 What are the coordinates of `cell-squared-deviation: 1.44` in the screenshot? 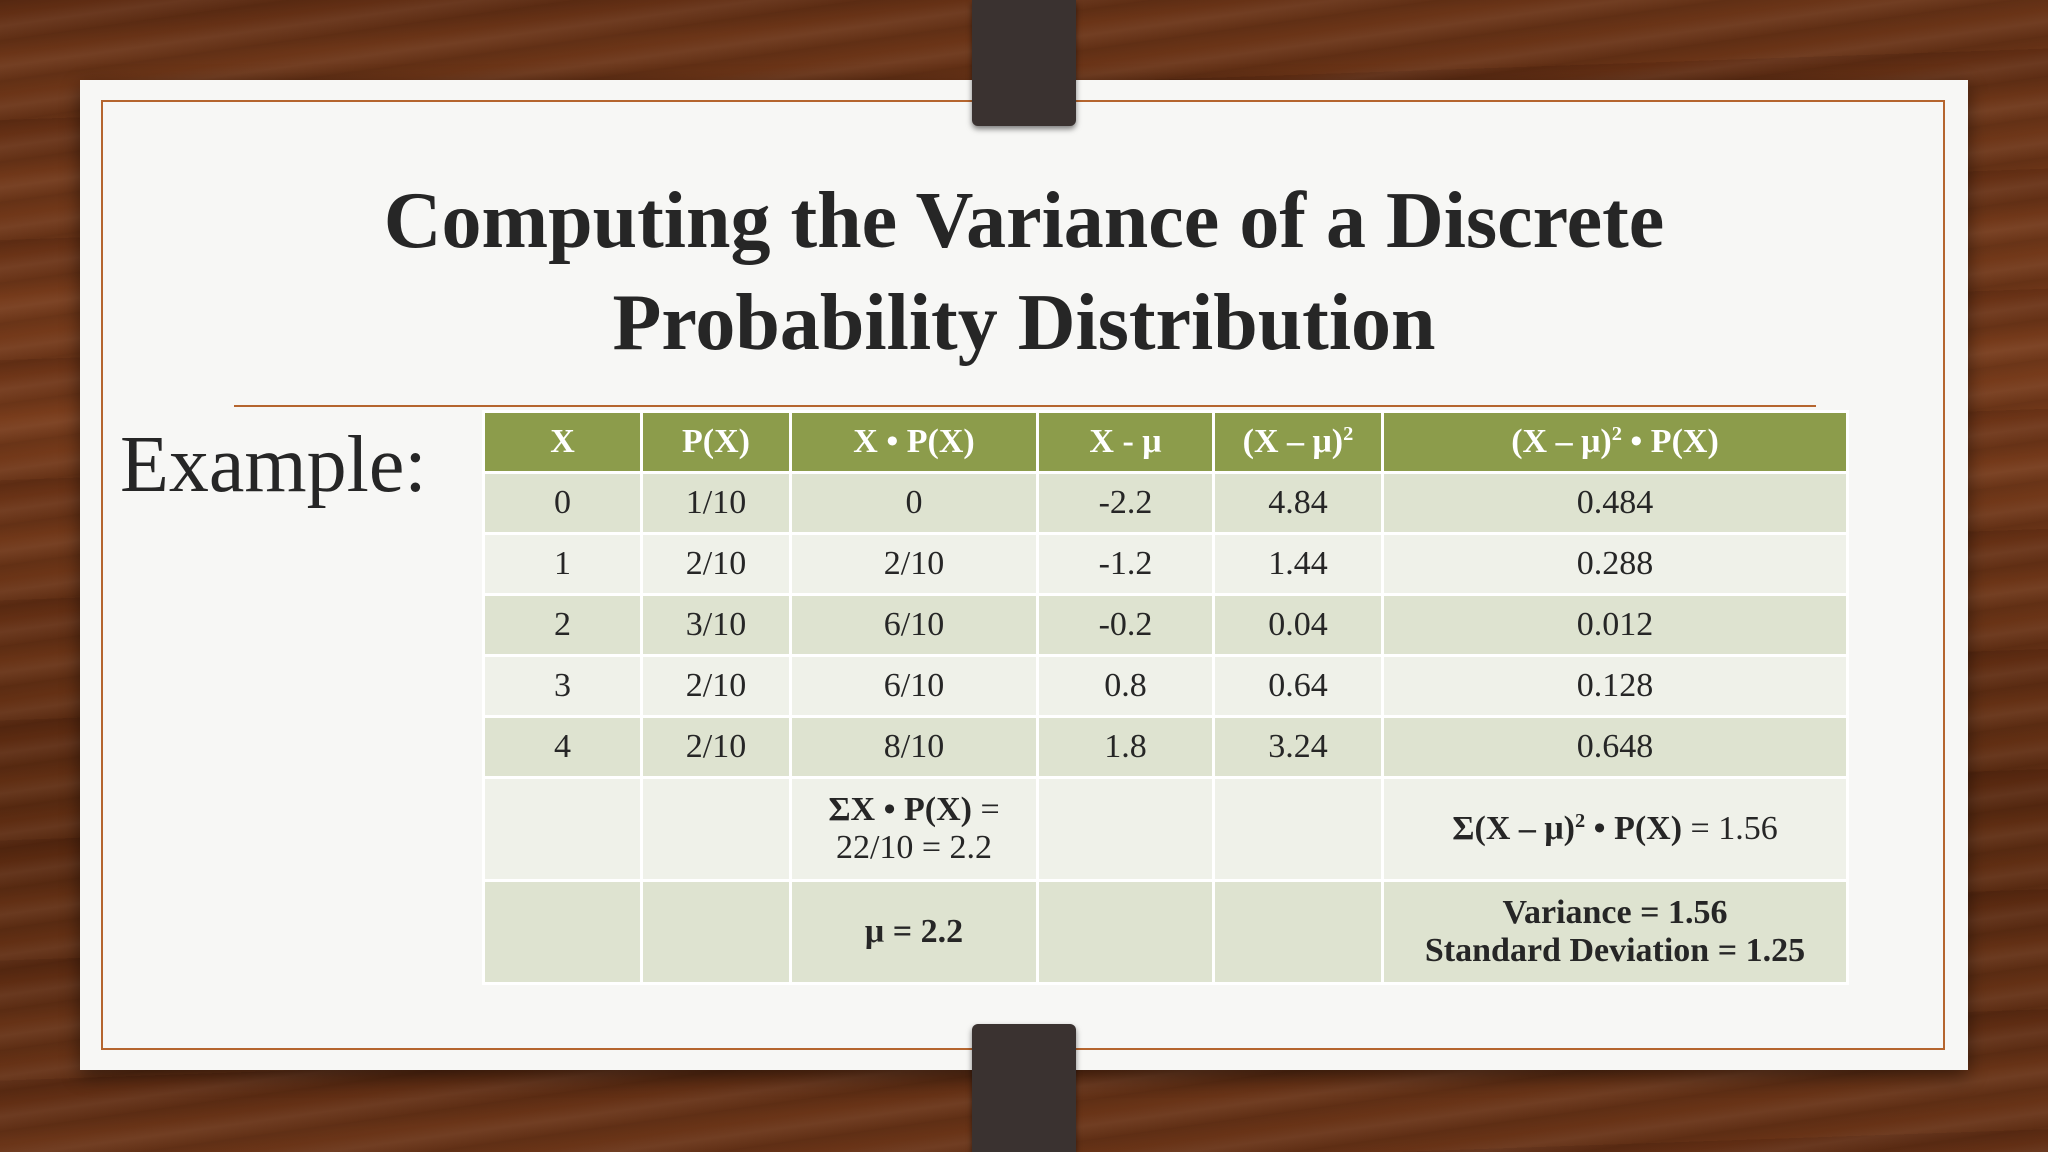 It's located at (1298, 564).